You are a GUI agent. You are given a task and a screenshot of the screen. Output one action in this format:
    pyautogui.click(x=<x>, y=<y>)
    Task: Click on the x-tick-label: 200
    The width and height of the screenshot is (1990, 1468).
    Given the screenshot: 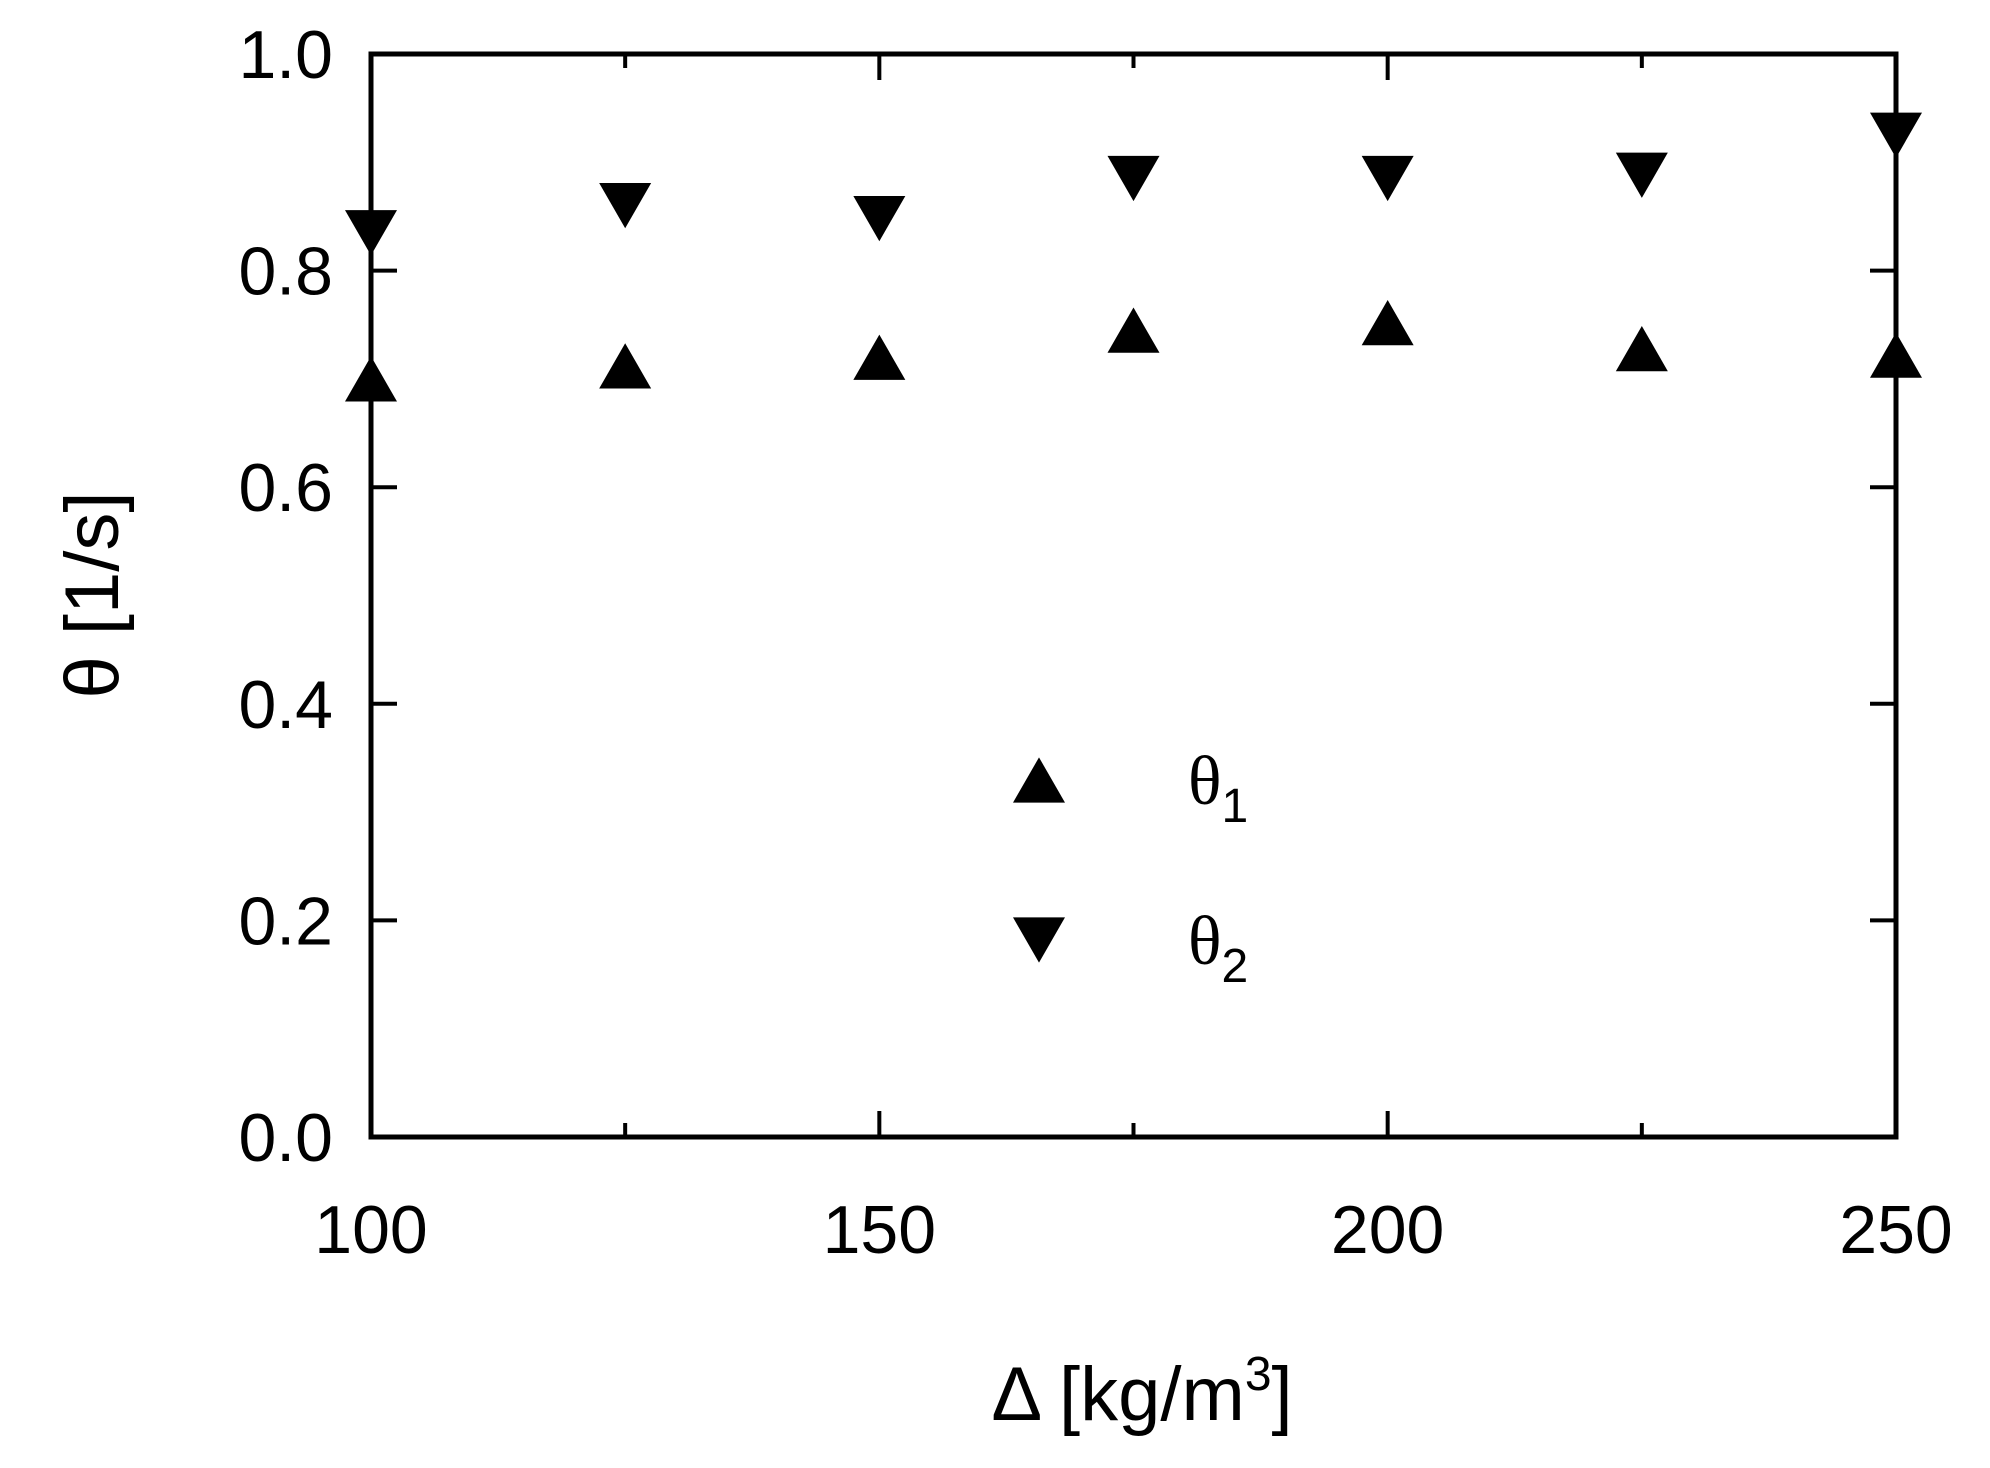 What is the action you would take?
    pyautogui.click(x=1387, y=1230)
    